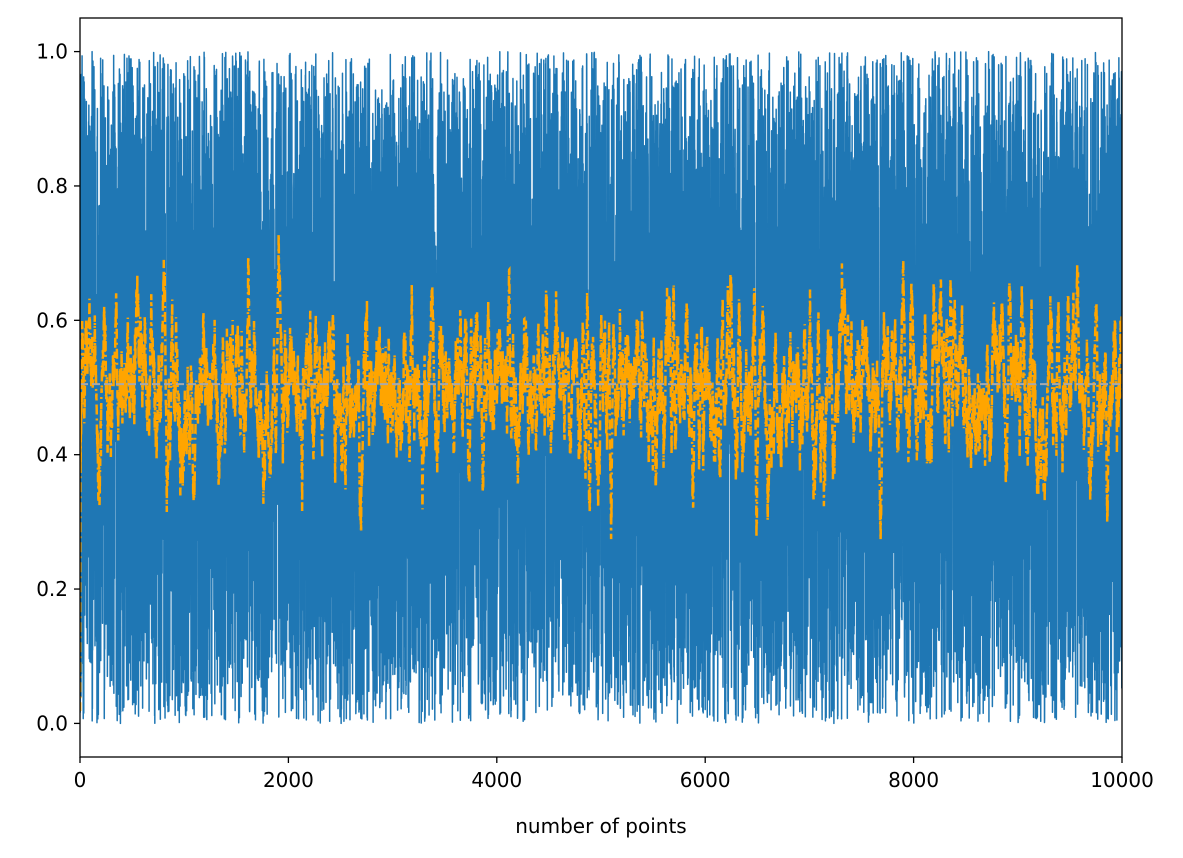 This screenshot has width=1183, height=858. I want to click on x-tick-label: 6000, so click(705, 780).